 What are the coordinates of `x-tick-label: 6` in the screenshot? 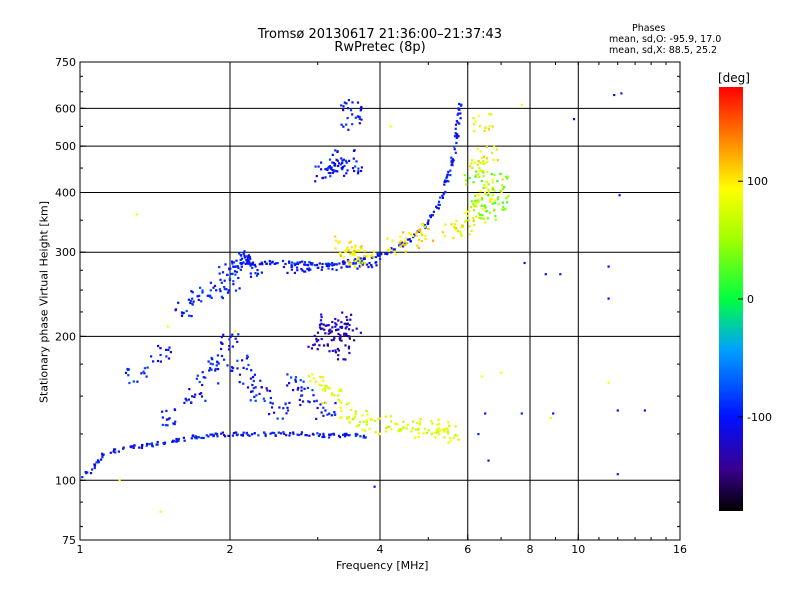 It's located at (467, 549).